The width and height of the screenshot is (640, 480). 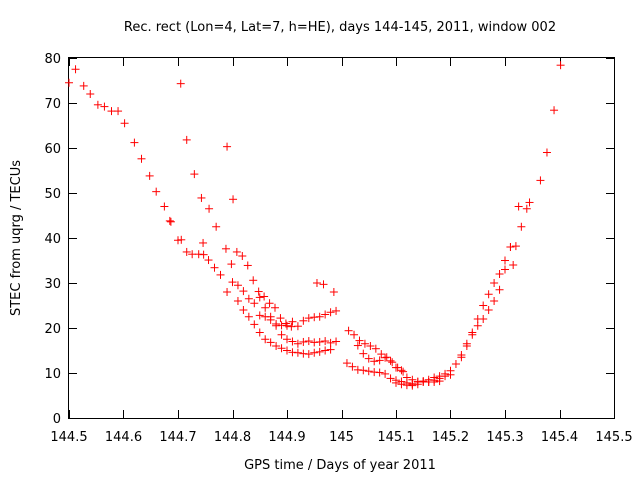 What do you see at coordinates (16, 238) in the screenshot?
I see `y-axis-label: STEC from uqrg / TECUs` at bounding box center [16, 238].